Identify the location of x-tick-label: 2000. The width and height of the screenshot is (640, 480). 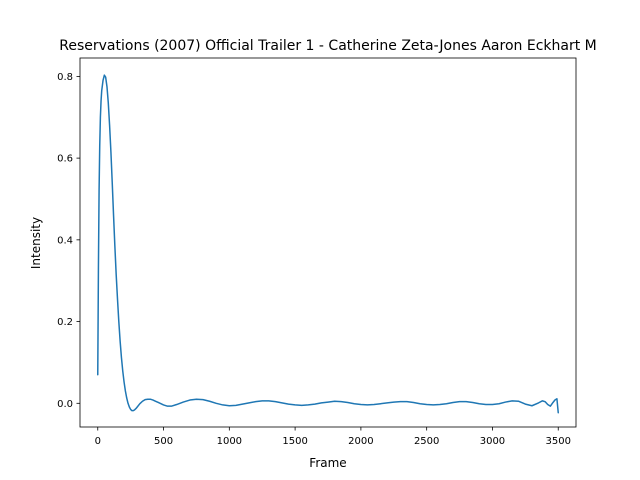
(360, 441).